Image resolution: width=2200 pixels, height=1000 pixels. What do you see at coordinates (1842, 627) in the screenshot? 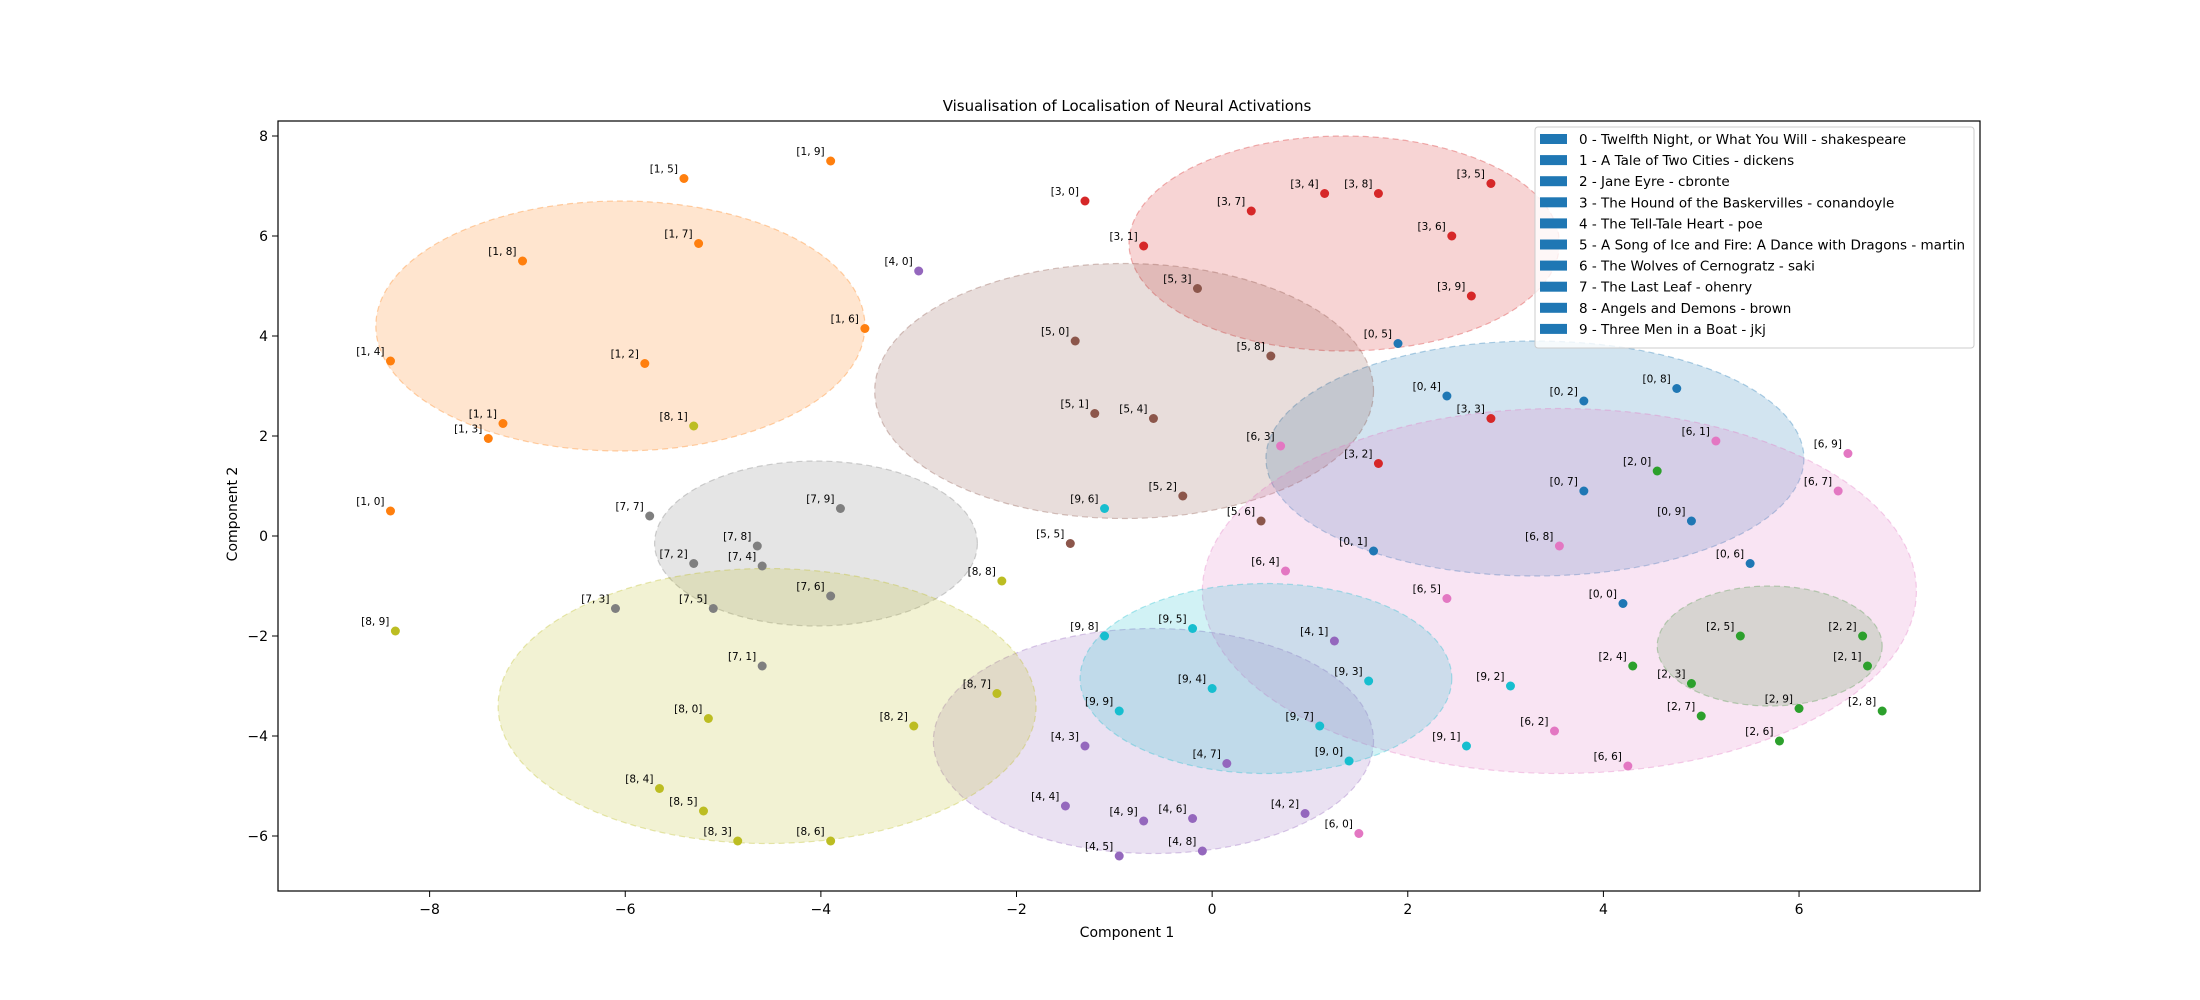
I see `point-label: [2, 2]` at bounding box center [1842, 627].